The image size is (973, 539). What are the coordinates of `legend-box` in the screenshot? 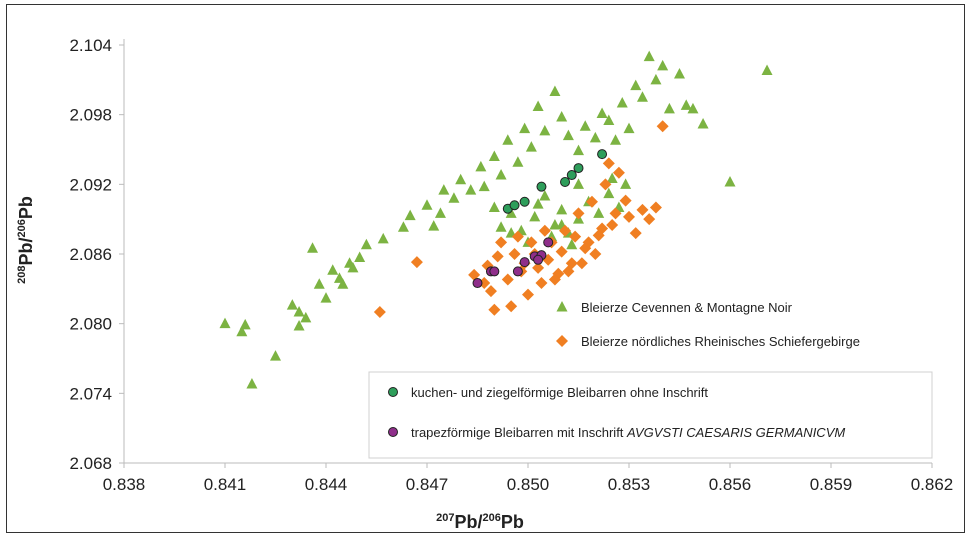 It's located at (650, 415).